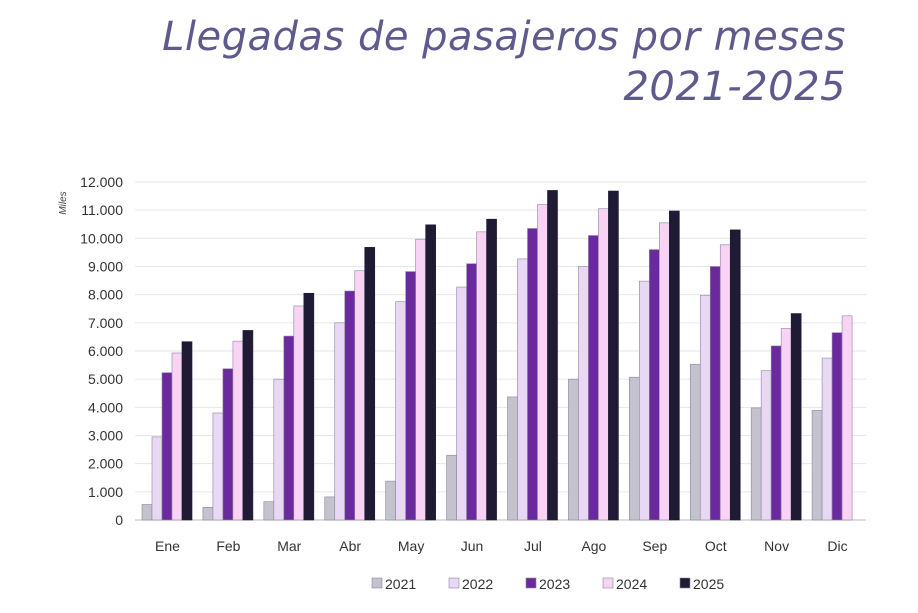 This screenshot has height=613, width=918. I want to click on bar-2022-May, so click(400, 411).